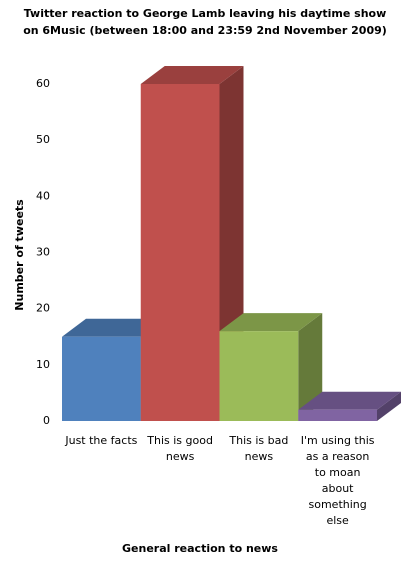 This screenshot has height=568, width=415. What do you see at coordinates (101, 440) in the screenshot?
I see `x-tick-label: Just the facts` at bounding box center [101, 440].